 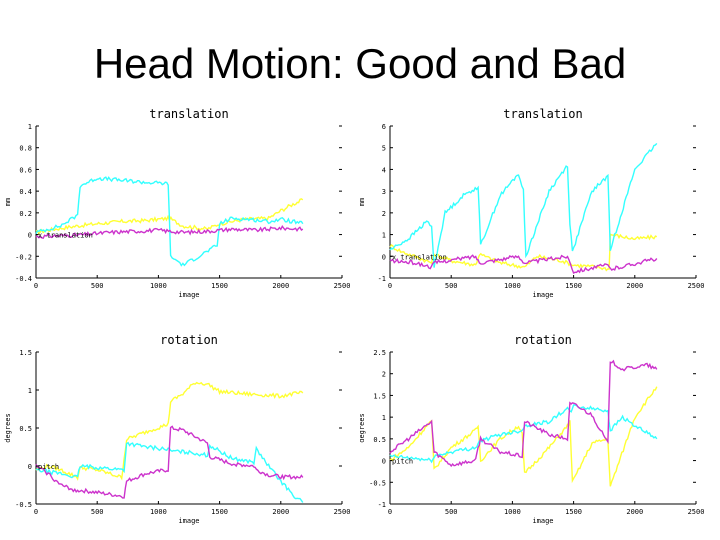 What do you see at coordinates (384, 170) in the screenshot?
I see `y-tick-label: 4` at bounding box center [384, 170].